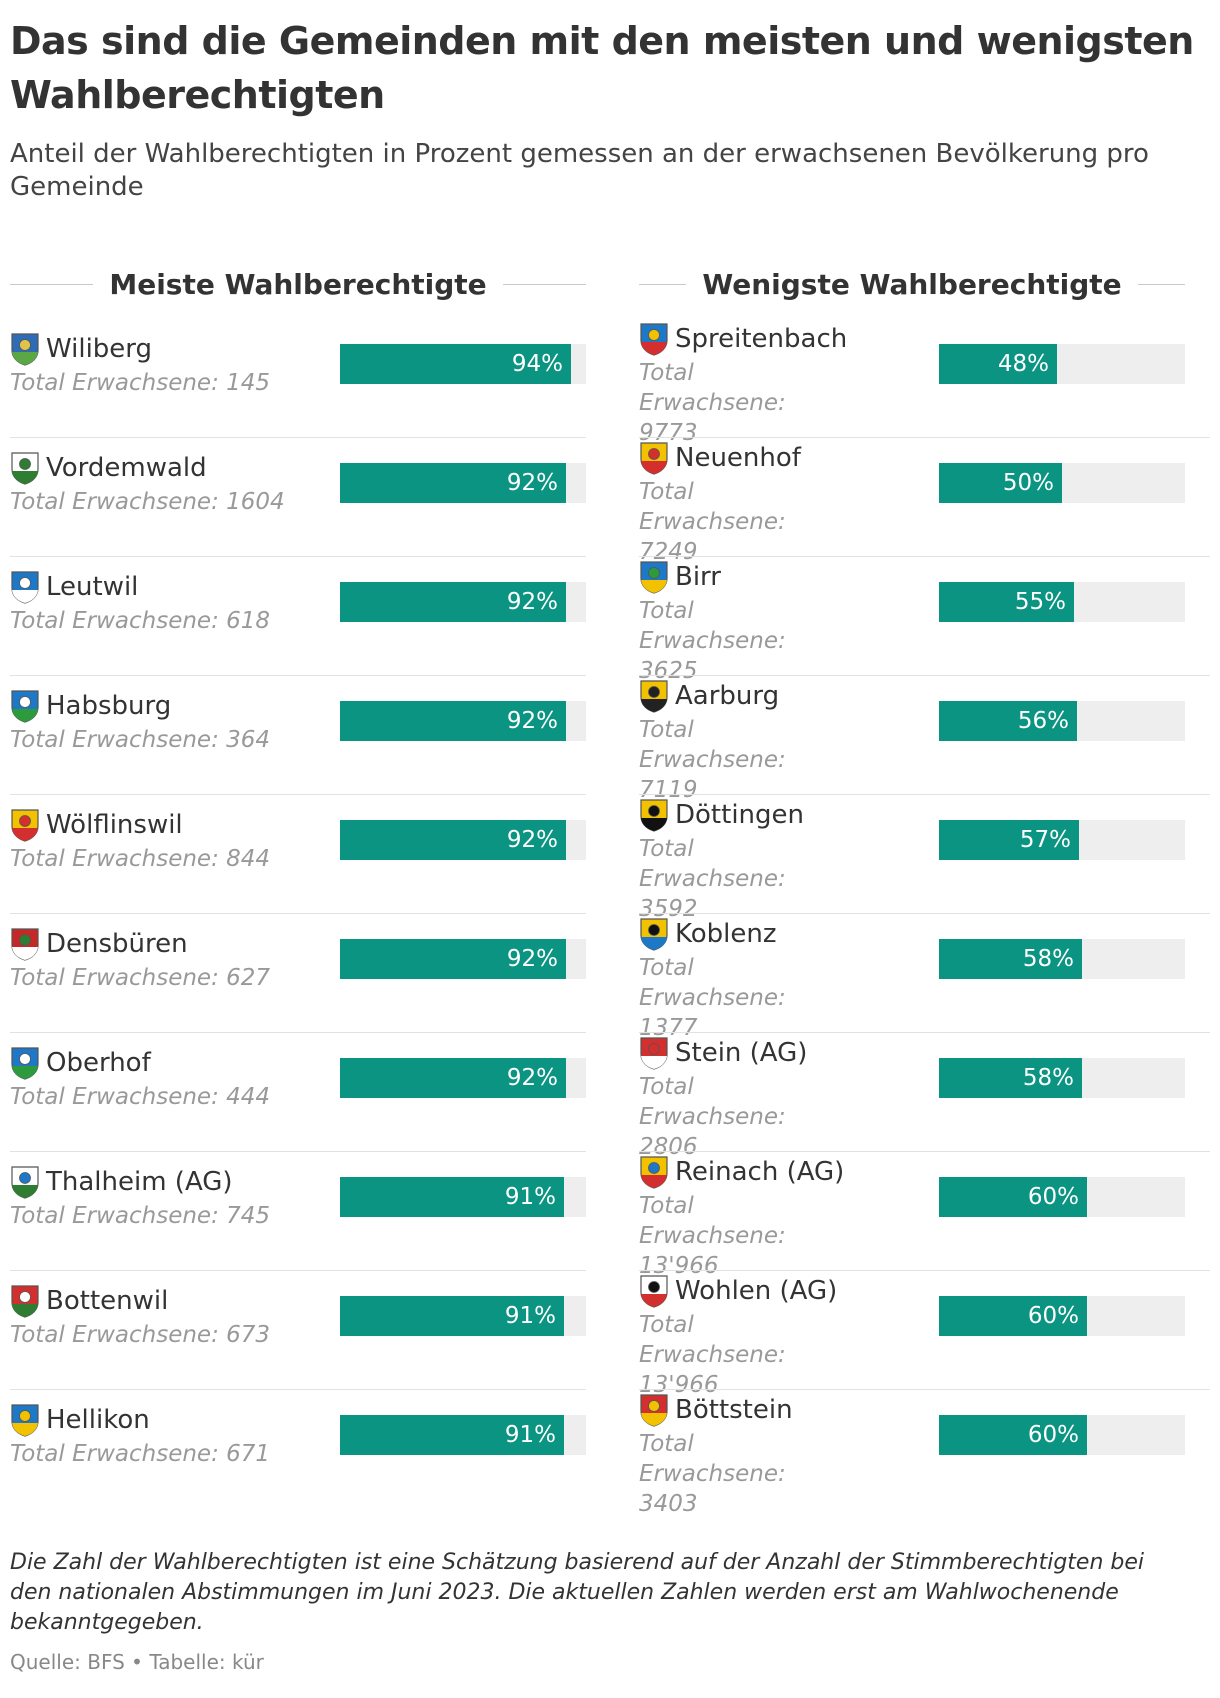 This screenshot has width=1220, height=1698. I want to click on bar: 55%, so click(1006, 602).